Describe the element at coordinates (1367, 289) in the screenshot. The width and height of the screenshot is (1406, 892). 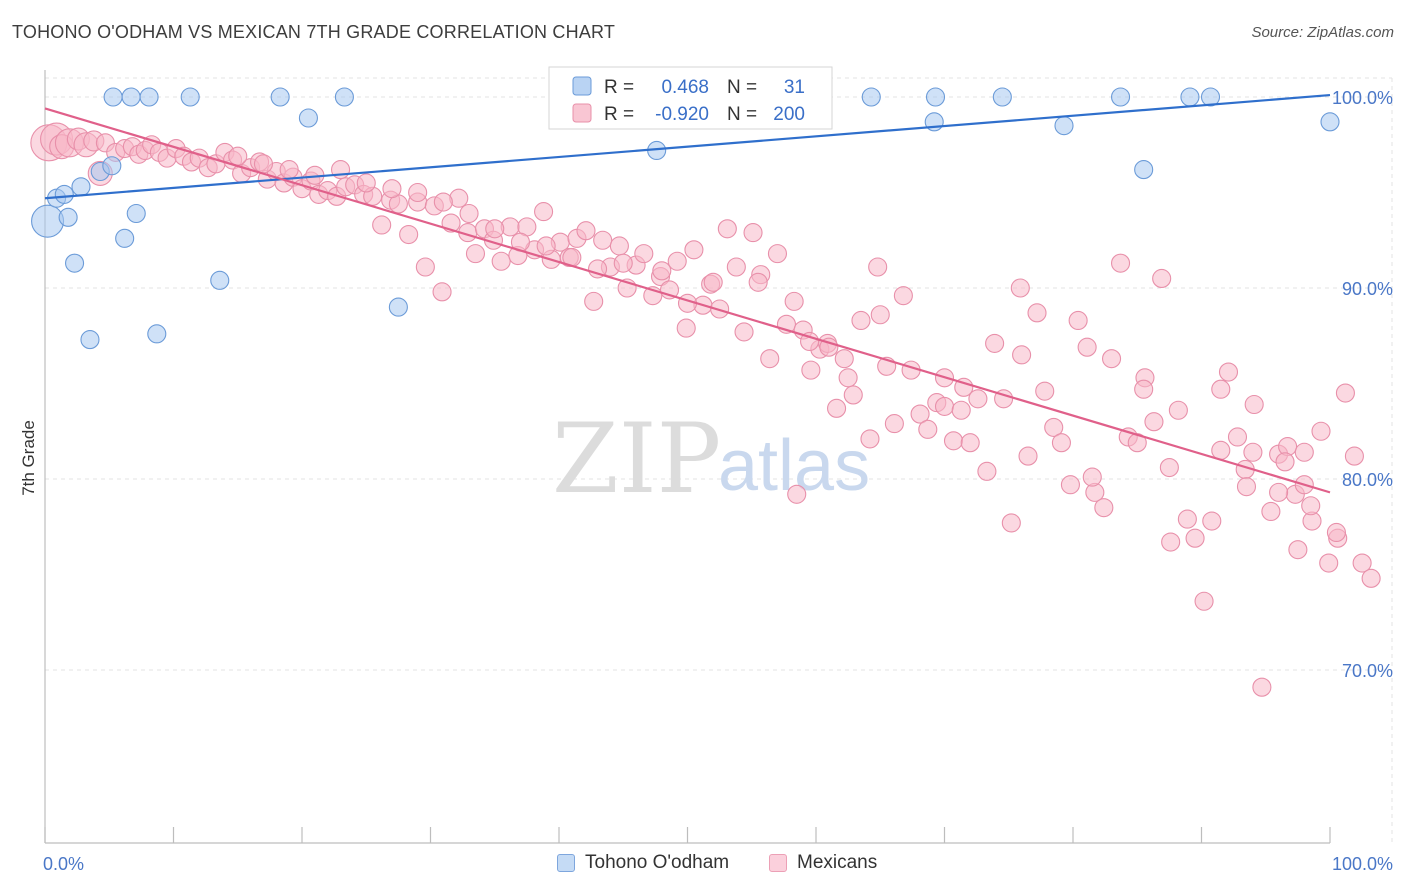
I see `y-tick-label: 90.0%` at that location.